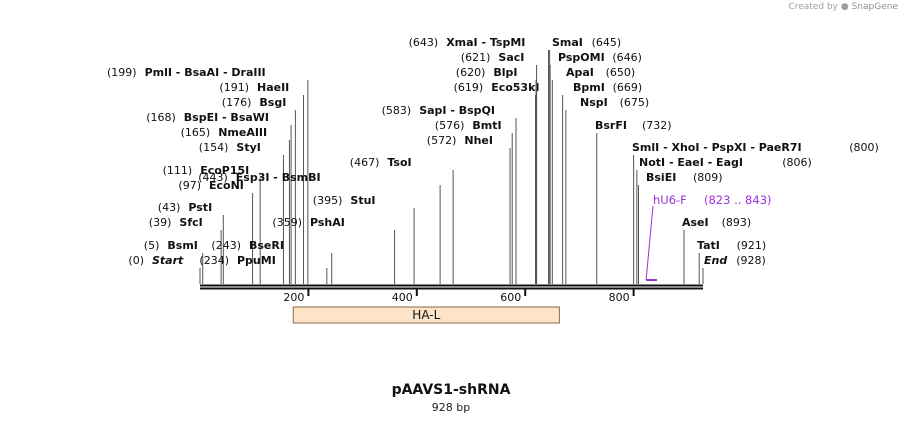 Image resolution: width=902 pixels, height=423 pixels. I want to click on snapgene-logo-icon: ●, so click(844, 7).